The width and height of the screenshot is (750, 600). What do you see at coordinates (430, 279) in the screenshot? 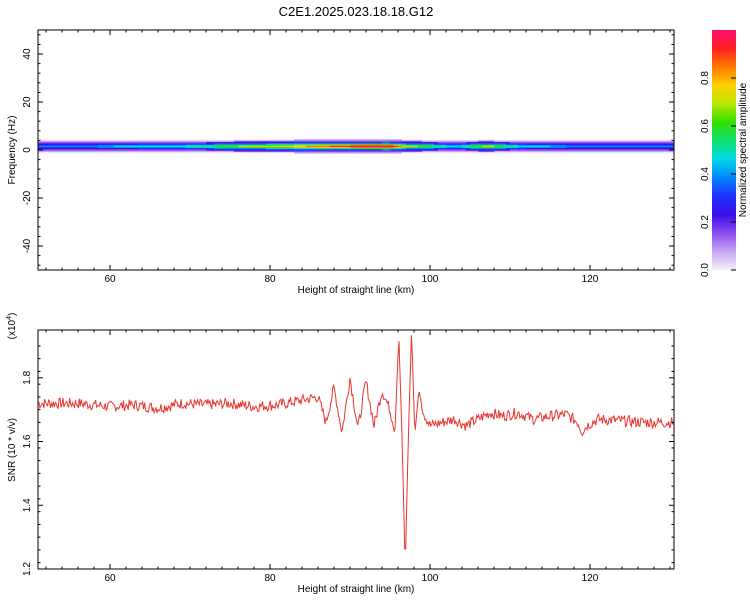
I see `spectrogram-x-tick-label: 100` at bounding box center [430, 279].